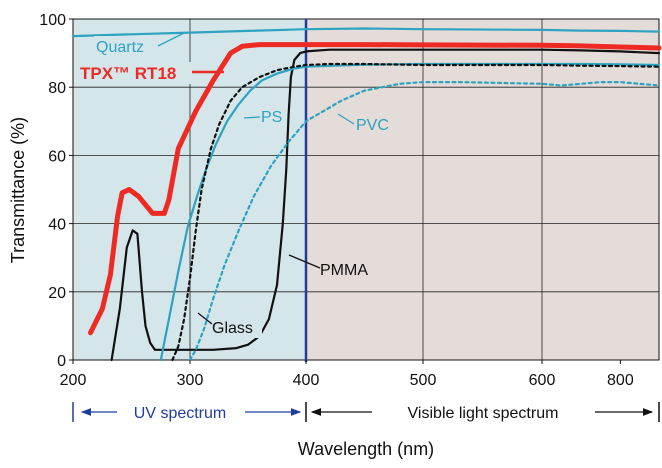  Describe the element at coordinates (18, 190) in the screenshot. I see `y-axis-label: Transmittance (%)` at that location.